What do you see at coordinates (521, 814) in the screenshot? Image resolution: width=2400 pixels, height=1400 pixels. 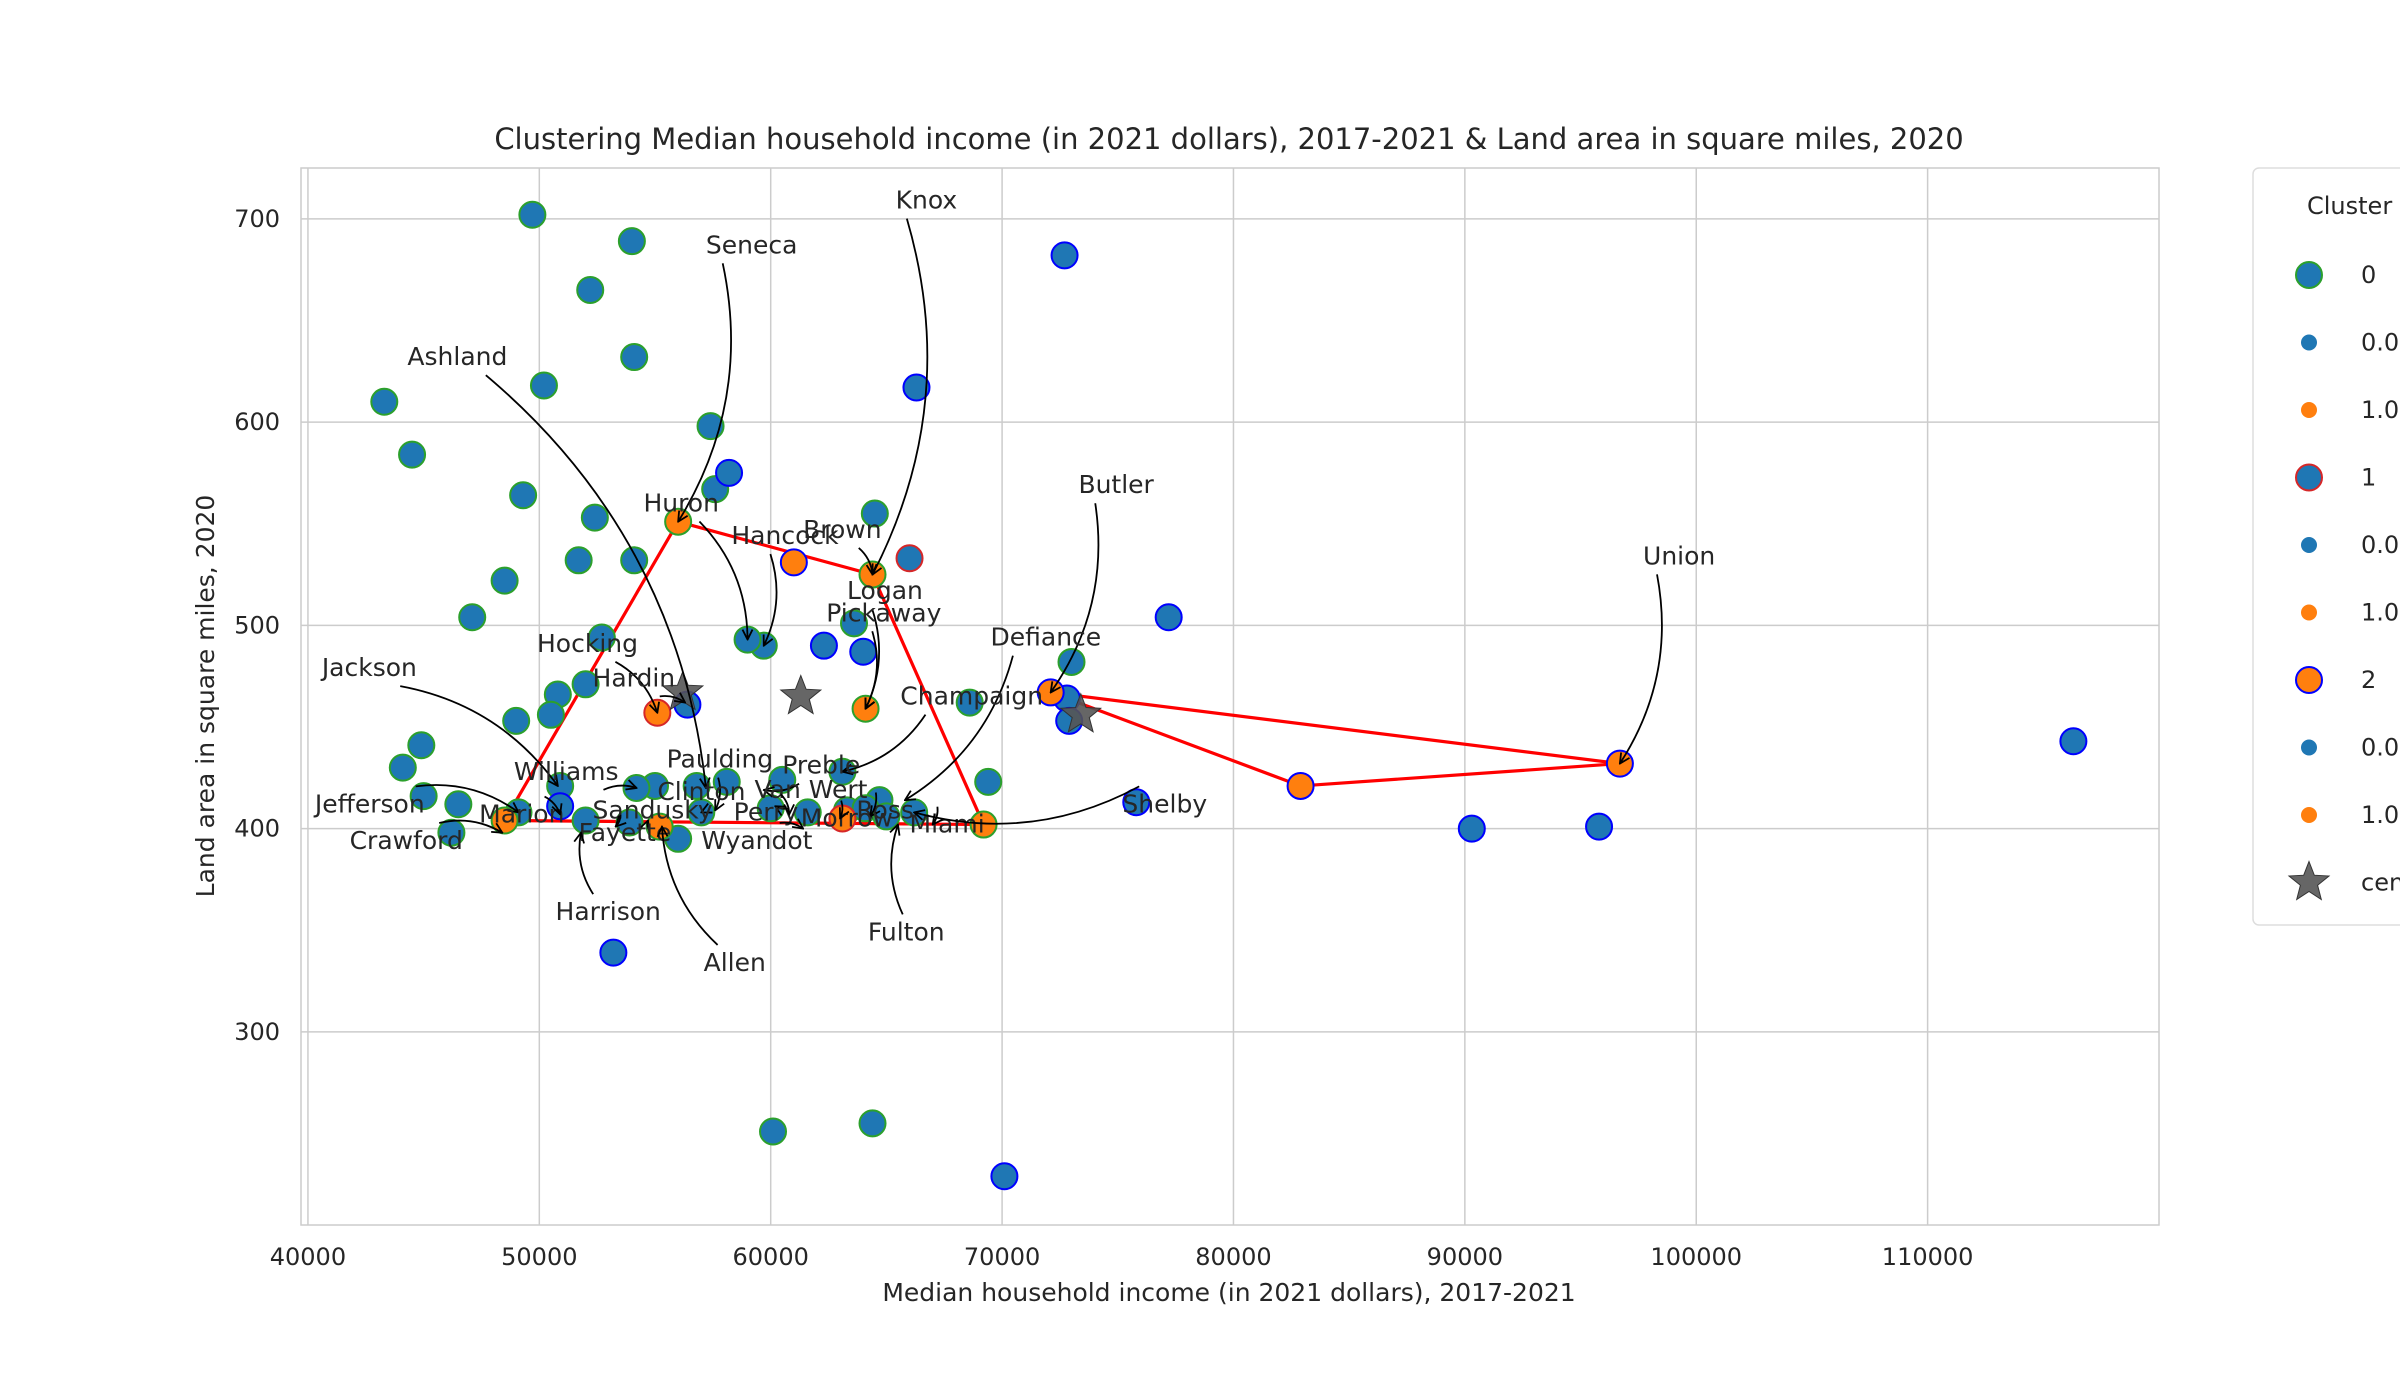 I see `annotation-label: Marion` at bounding box center [521, 814].